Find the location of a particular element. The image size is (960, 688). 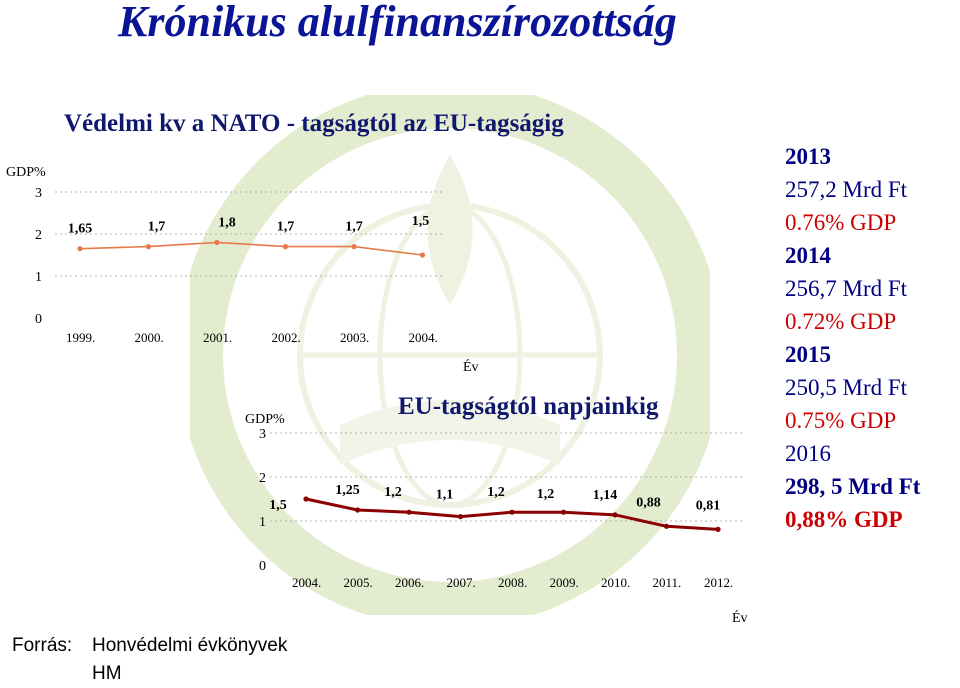

chart2-xlabel: Év is located at coordinates (740, 617).